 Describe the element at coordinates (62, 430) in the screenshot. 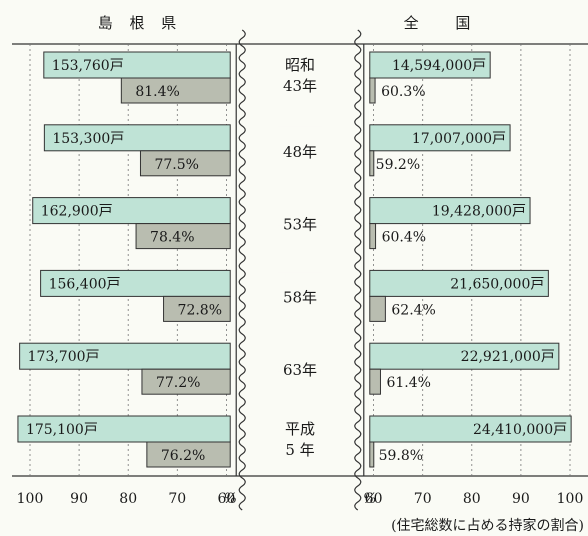

I see `label-shimane-households: 175,100戸` at that location.